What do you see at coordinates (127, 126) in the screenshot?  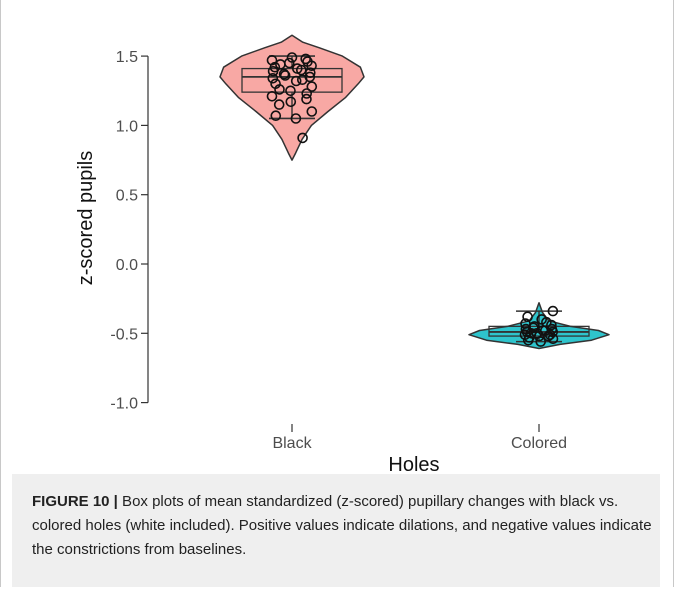 I see `y-tick-label: 1.0` at bounding box center [127, 126].